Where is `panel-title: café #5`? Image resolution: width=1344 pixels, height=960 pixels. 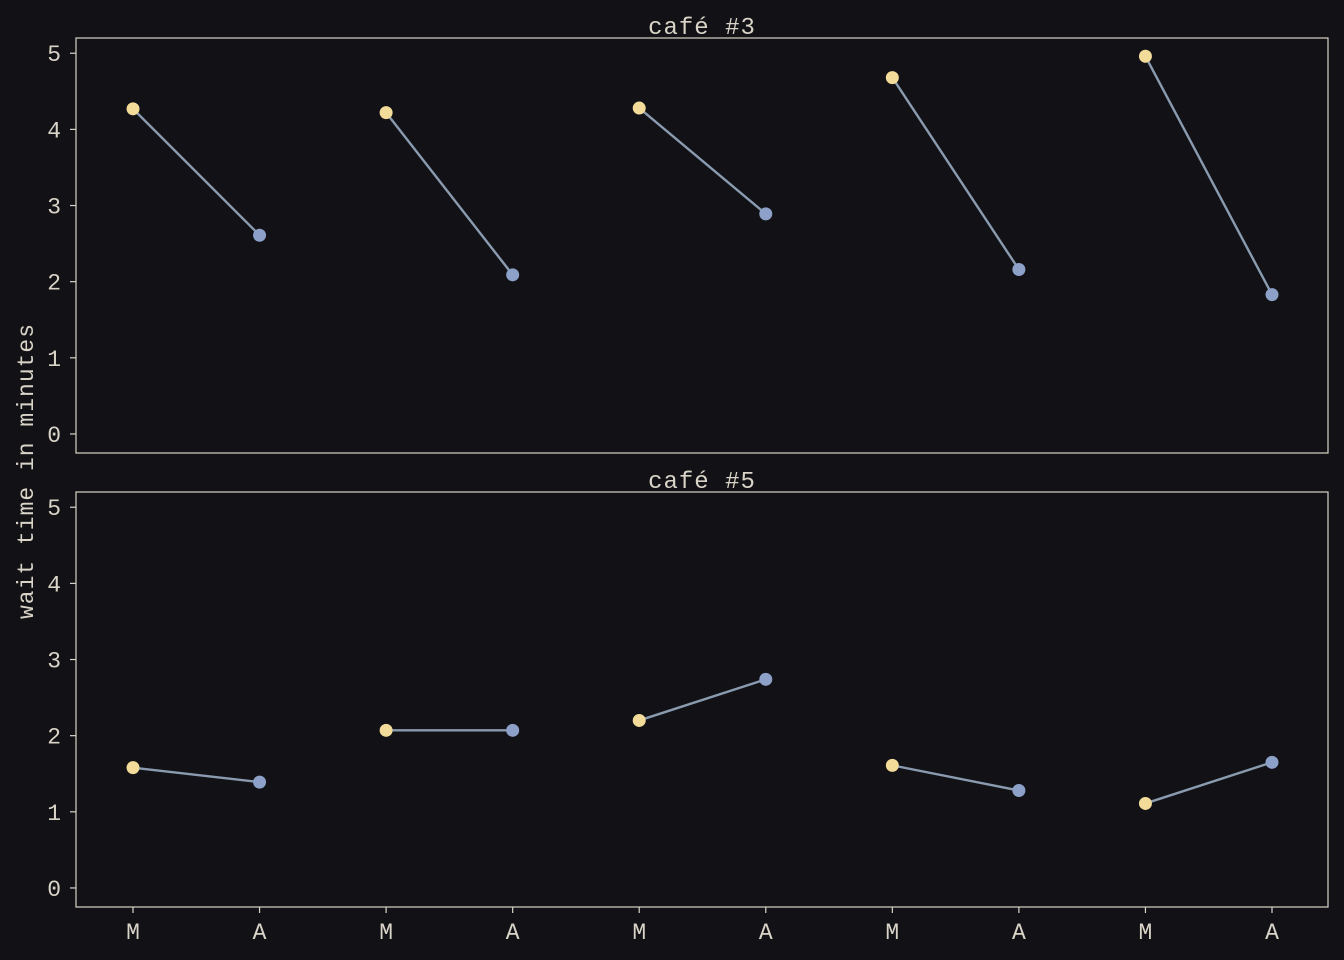 panel-title: café #5 is located at coordinates (702, 482).